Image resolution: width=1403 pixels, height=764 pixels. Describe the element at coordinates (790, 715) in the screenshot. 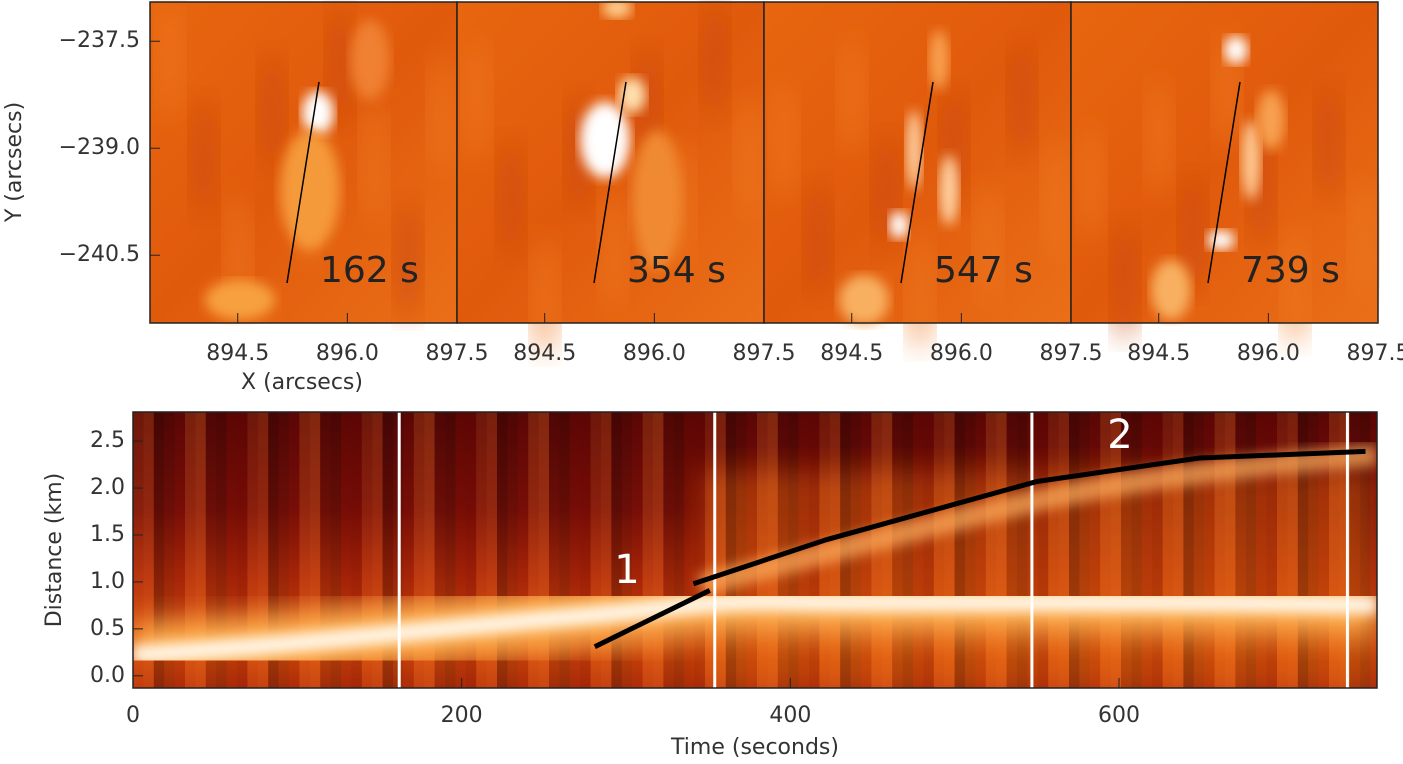

I see `x-tick-label: 400` at that location.